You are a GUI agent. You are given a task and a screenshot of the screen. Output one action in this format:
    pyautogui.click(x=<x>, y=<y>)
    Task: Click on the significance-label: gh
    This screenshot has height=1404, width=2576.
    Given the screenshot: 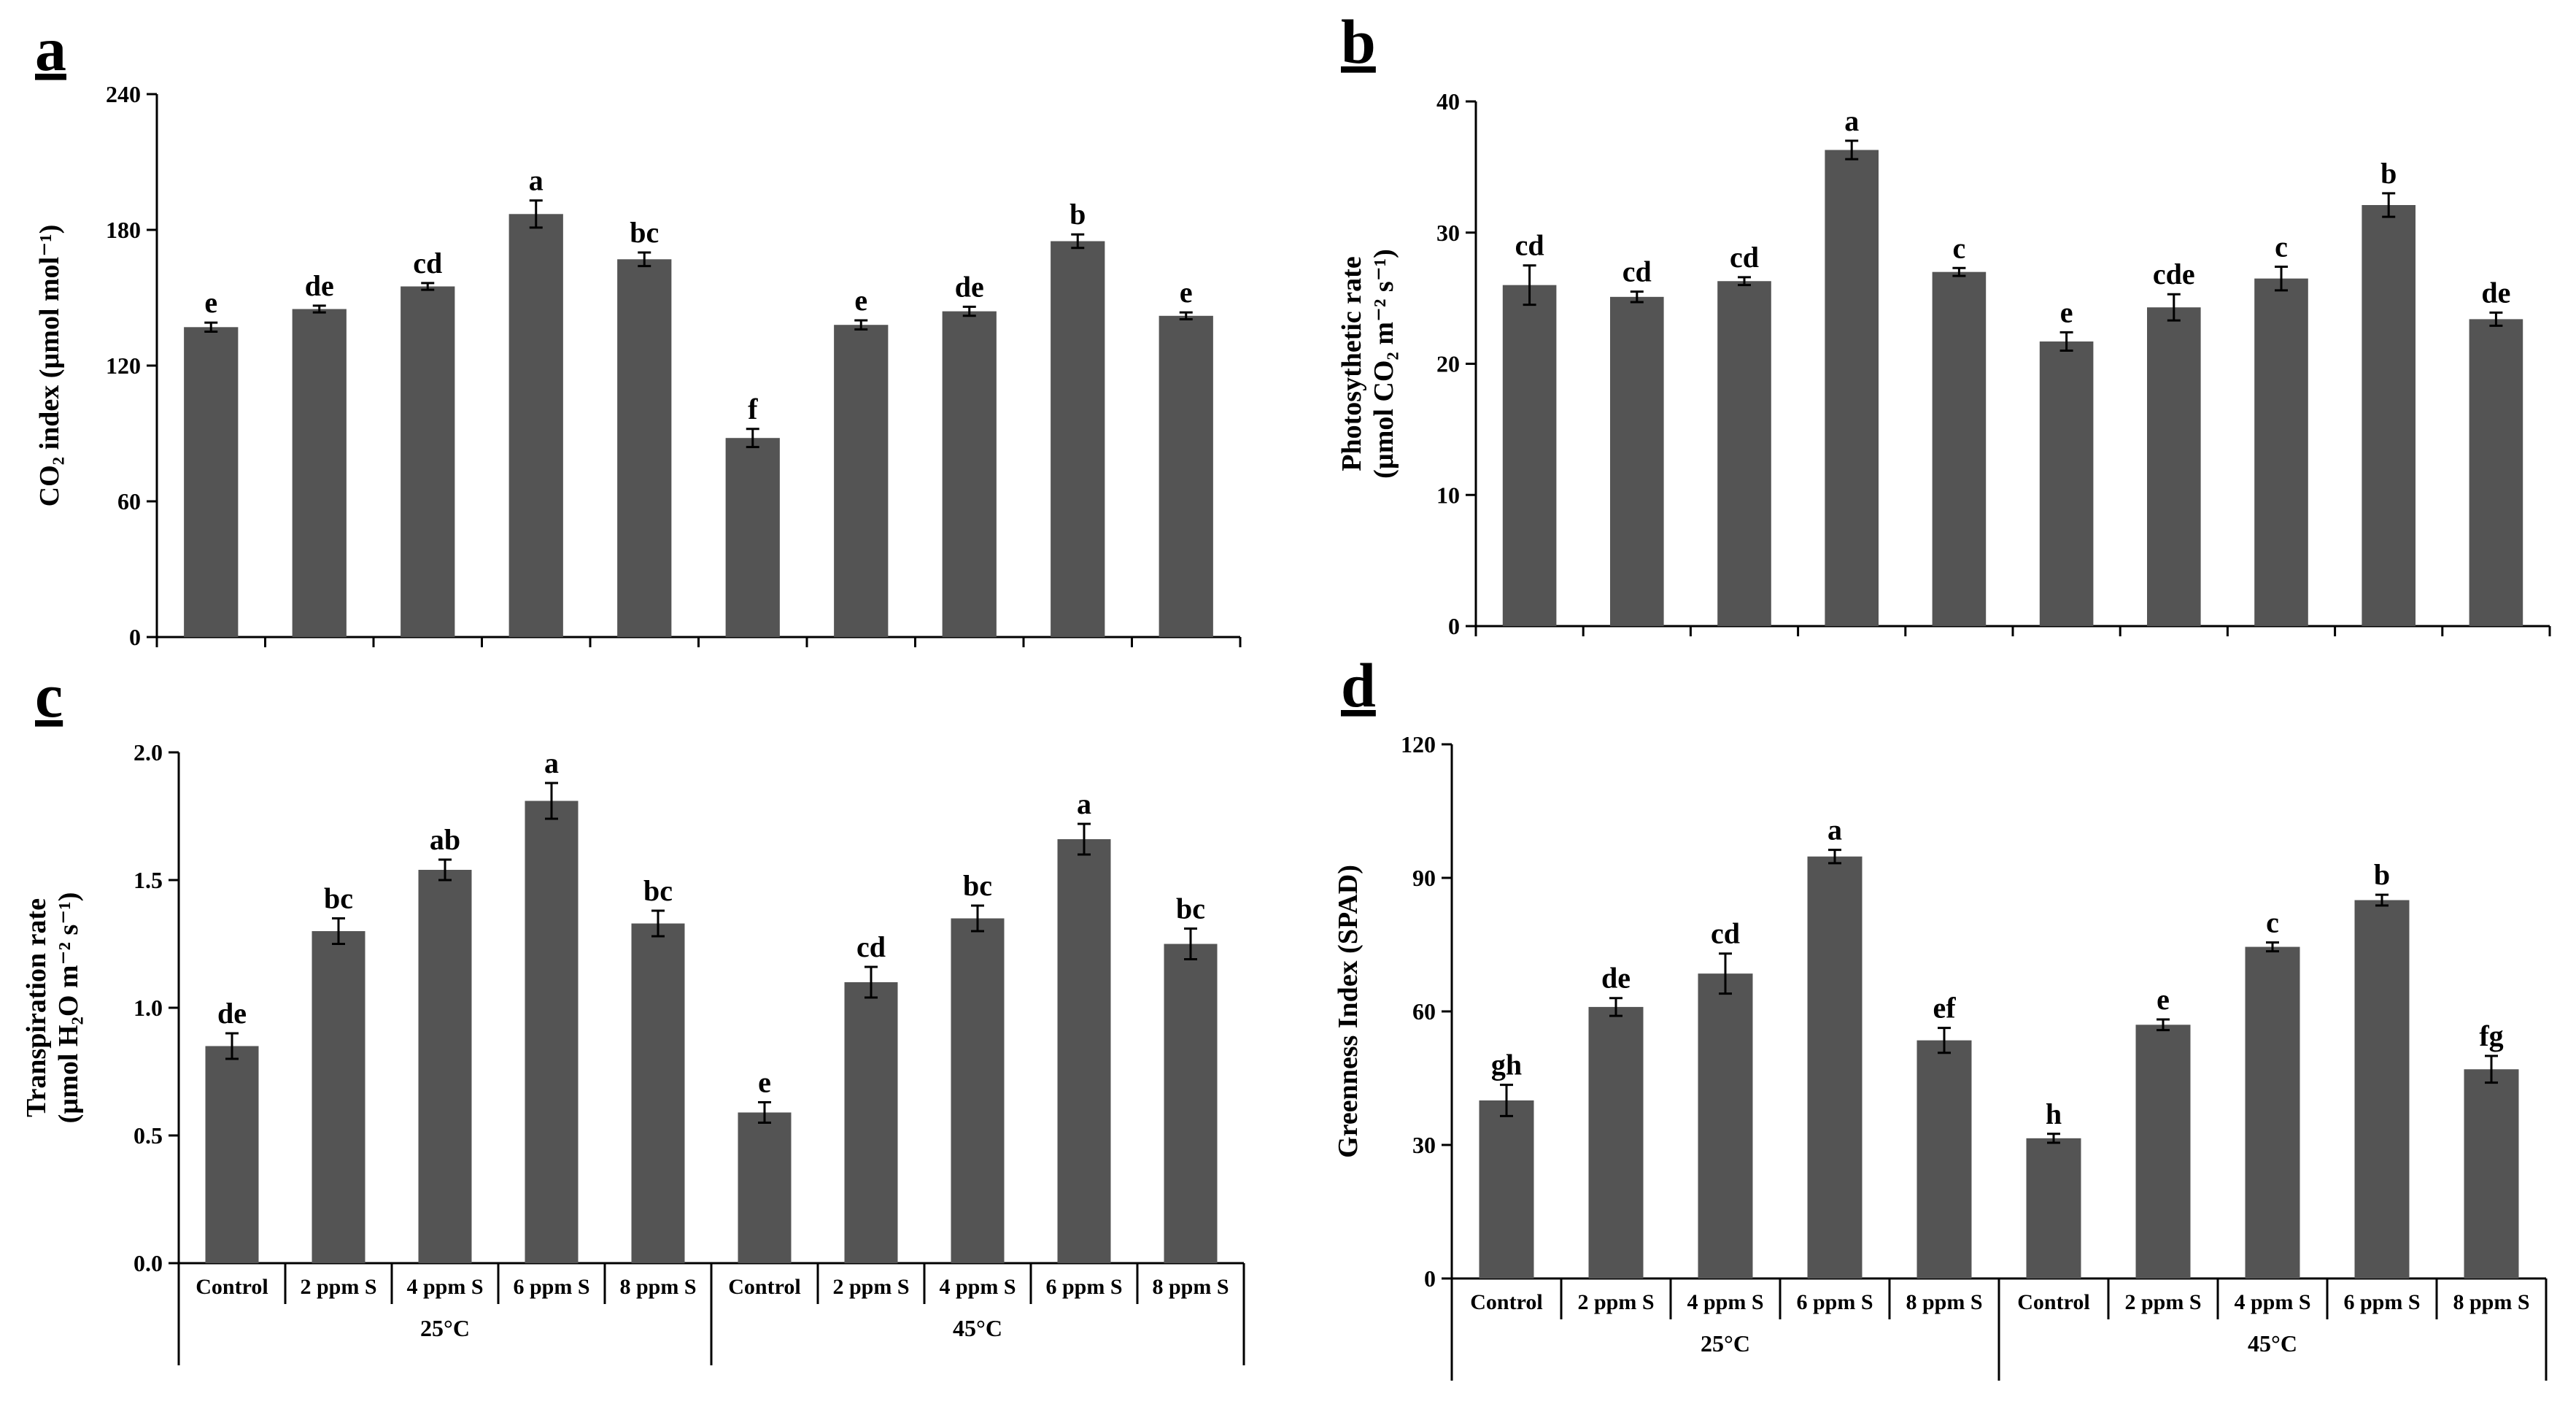 What is the action you would take?
    pyautogui.click(x=1506, y=1065)
    